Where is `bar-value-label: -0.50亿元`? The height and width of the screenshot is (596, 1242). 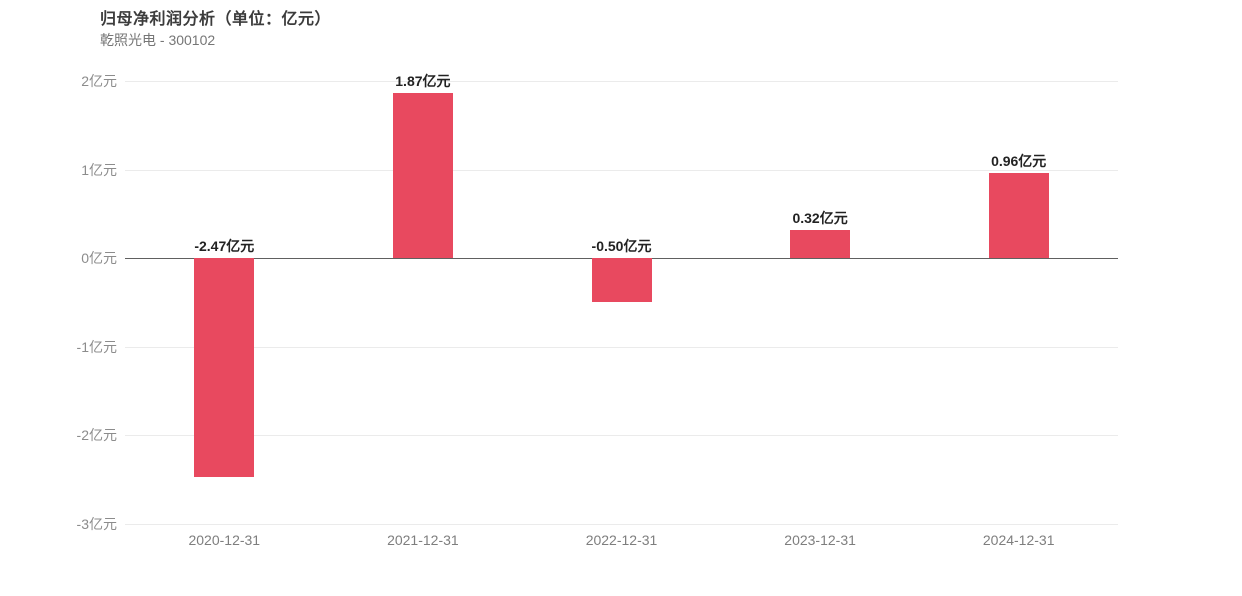
bar-value-label: -0.50亿元 is located at coordinates (621, 246).